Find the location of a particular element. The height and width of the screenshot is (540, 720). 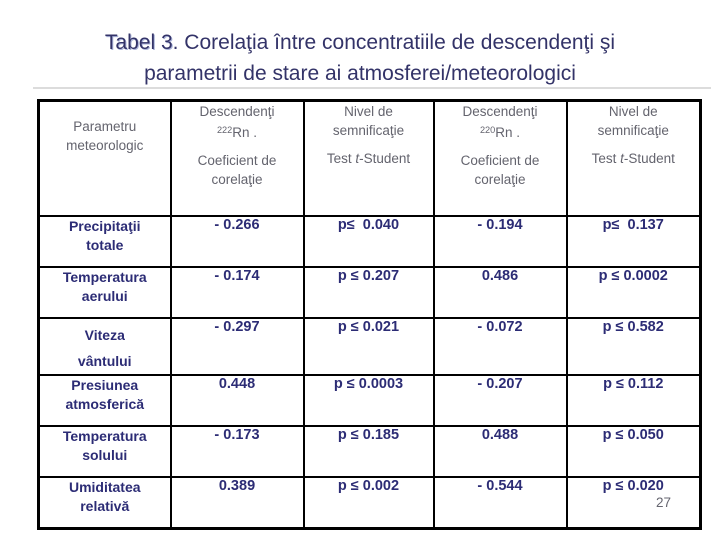

coef-rn220-cell: - 0.544 is located at coordinates (500, 503).